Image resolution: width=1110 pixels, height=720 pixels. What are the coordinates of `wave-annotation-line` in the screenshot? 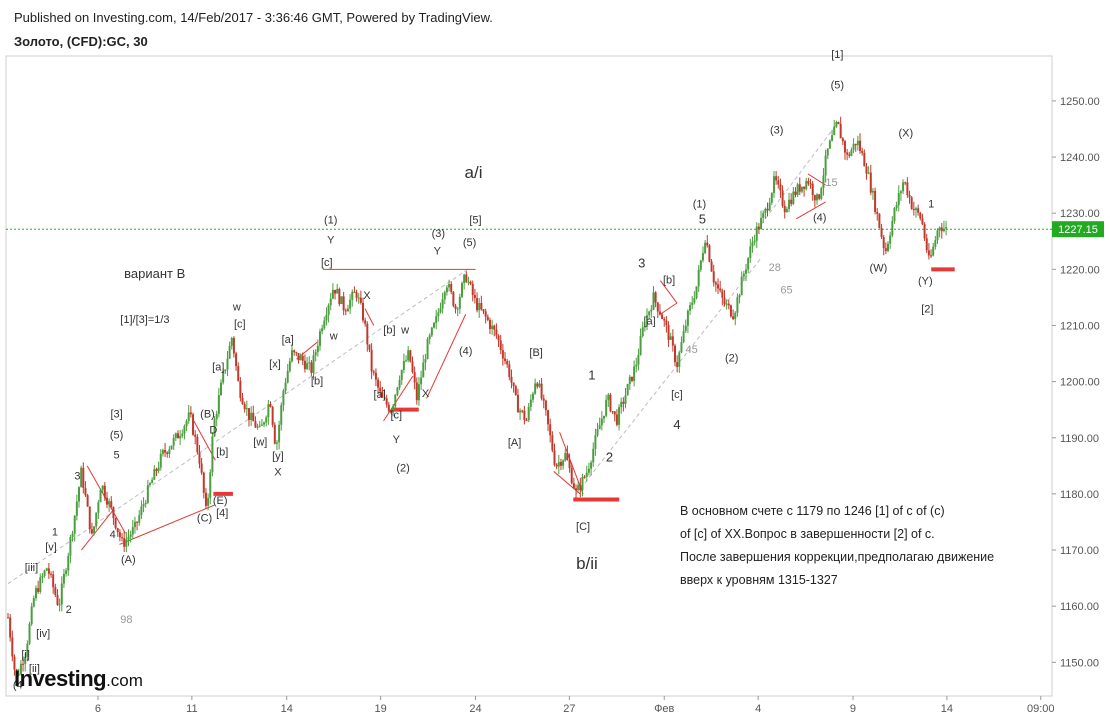 It's located at (669, 308).